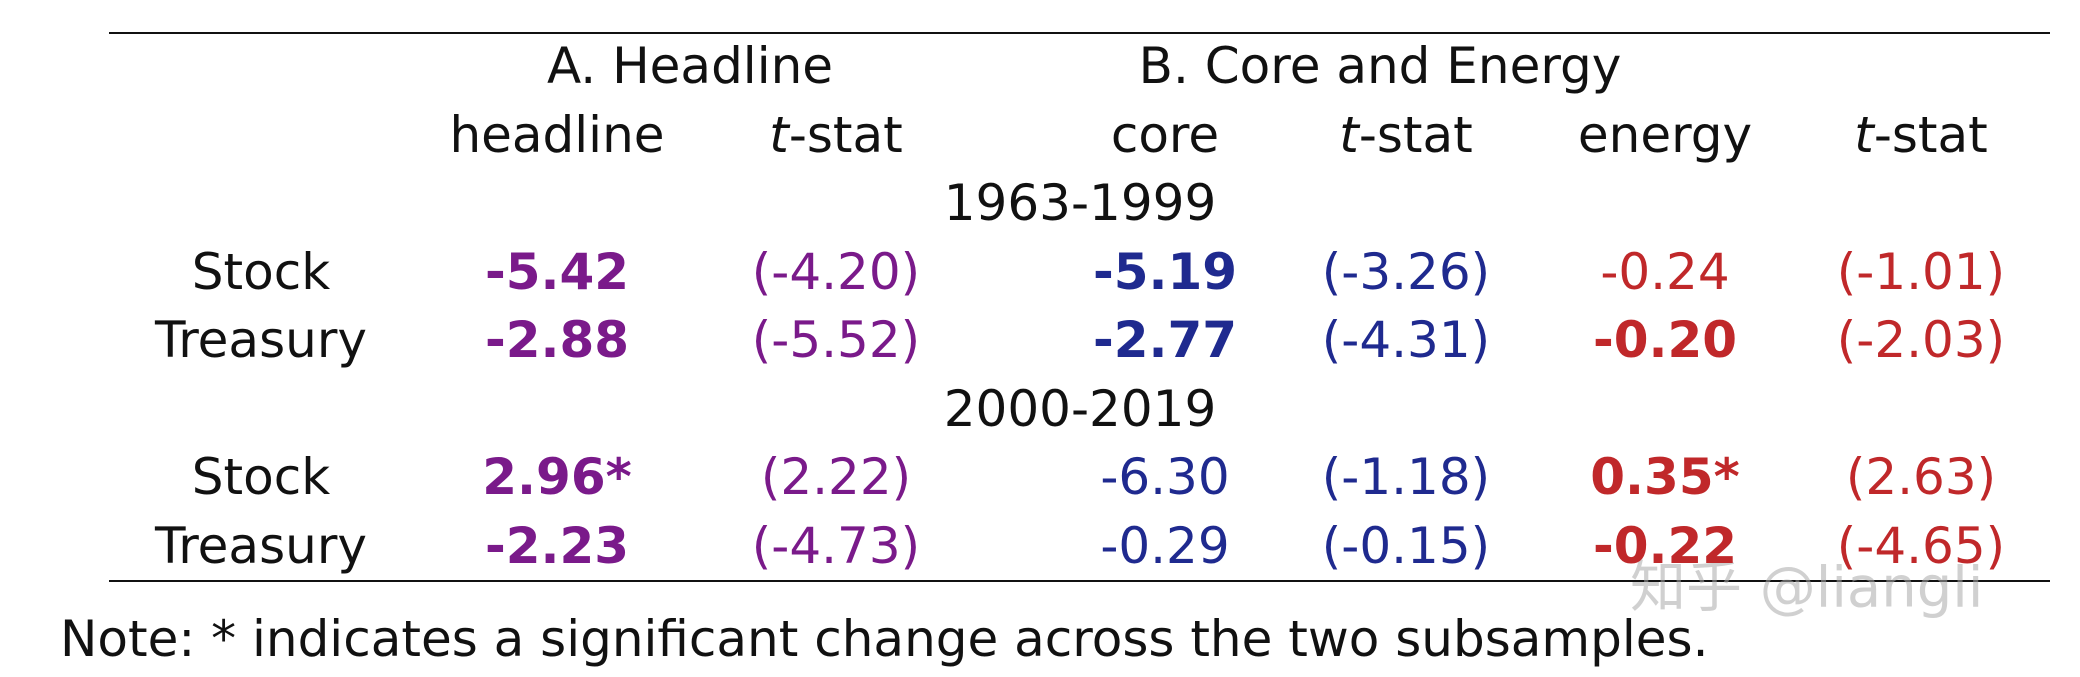 The height and width of the screenshot is (677, 2080). Describe the element at coordinates (1921, 545) in the screenshot. I see `cell: (-4.65)` at that location.